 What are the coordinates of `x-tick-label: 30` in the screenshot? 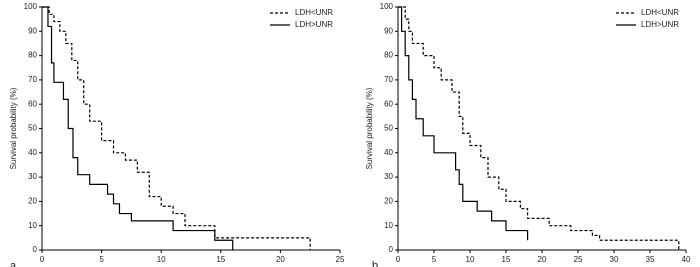 It's located at (614, 259).